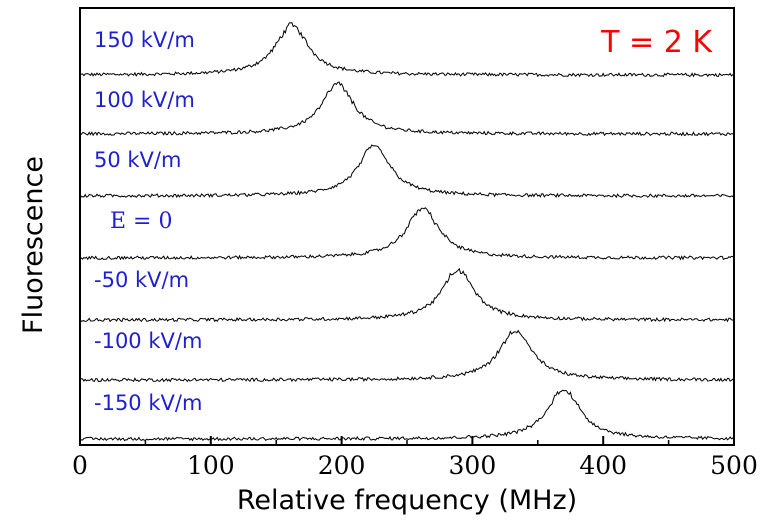 The width and height of the screenshot is (772, 525). What do you see at coordinates (33, 245) in the screenshot?
I see `y-axis-title: Fluorescence` at bounding box center [33, 245].